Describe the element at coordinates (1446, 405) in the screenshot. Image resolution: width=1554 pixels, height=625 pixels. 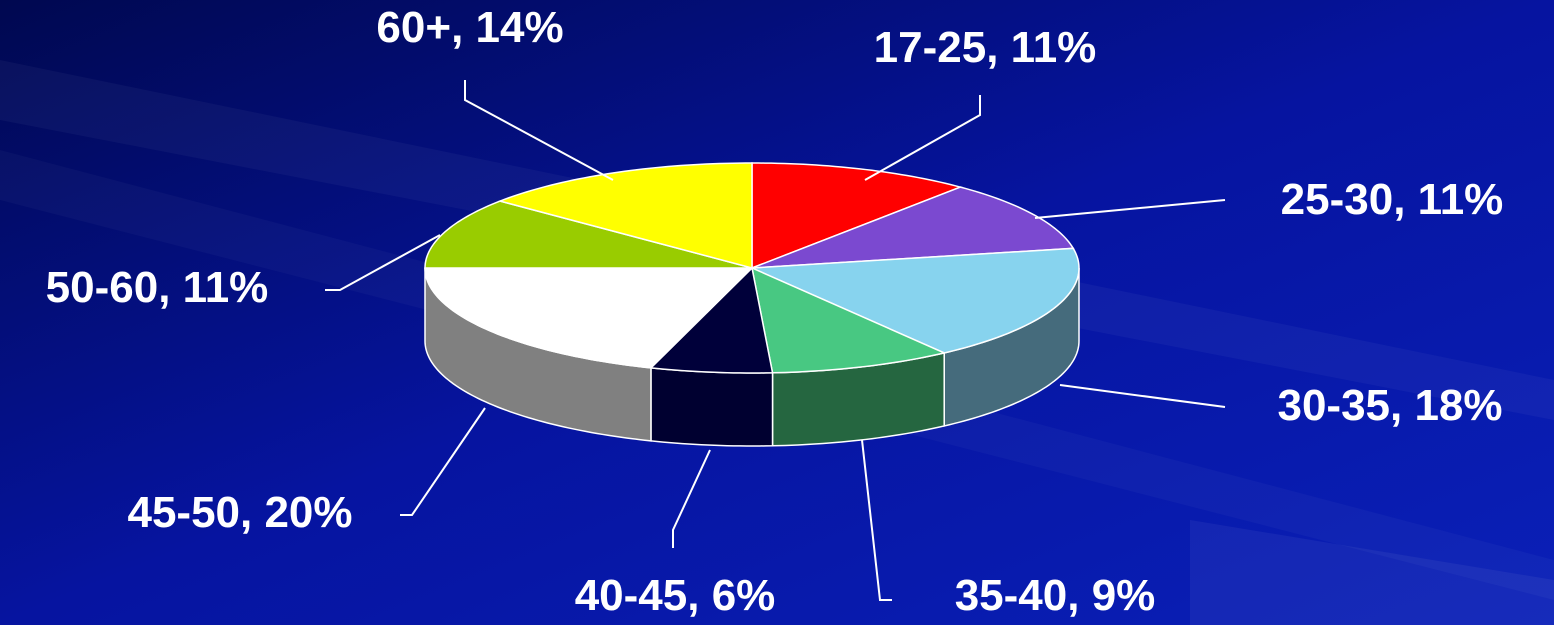
I see `label-value: , 18%` at that location.